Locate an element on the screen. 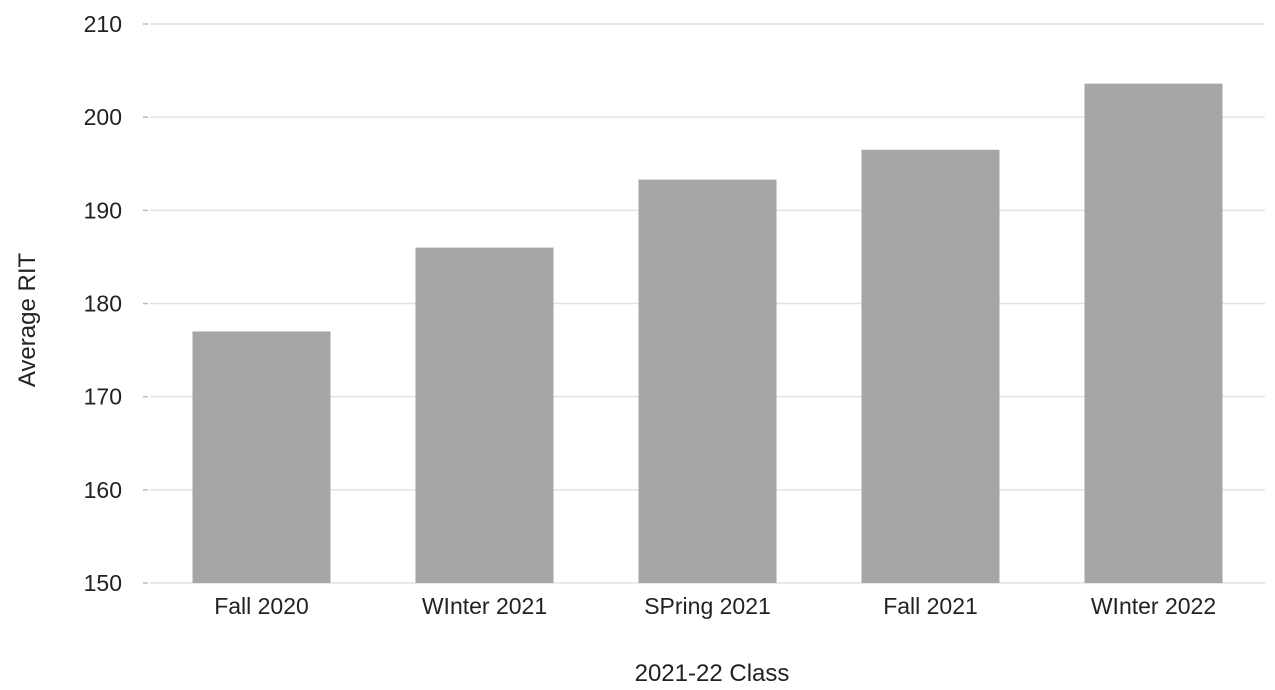 This screenshot has width=1275, height=690. x-tick-label: SPring 2021 is located at coordinates (707, 606).